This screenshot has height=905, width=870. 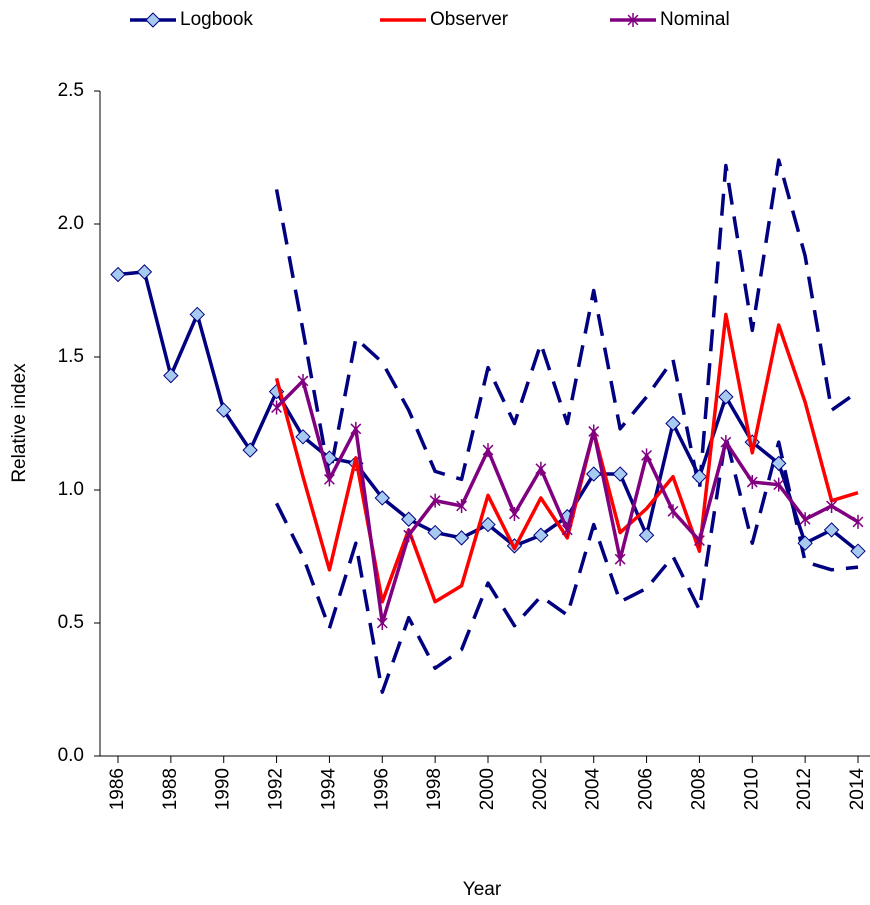 I want to click on y-tick-label: 1.0, so click(x=71, y=489).